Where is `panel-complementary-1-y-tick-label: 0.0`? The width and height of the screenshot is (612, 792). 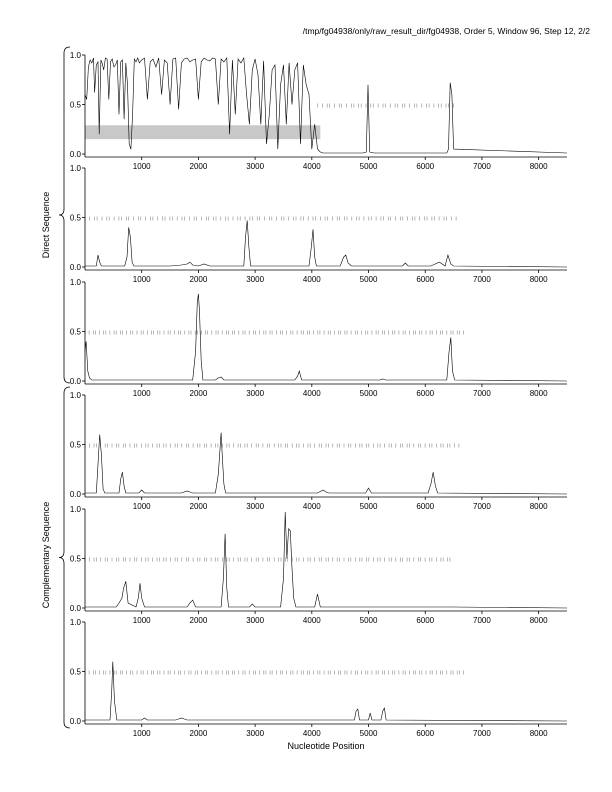 panel-complementary-1-y-tick-label: 0.0 is located at coordinates (76, 494).